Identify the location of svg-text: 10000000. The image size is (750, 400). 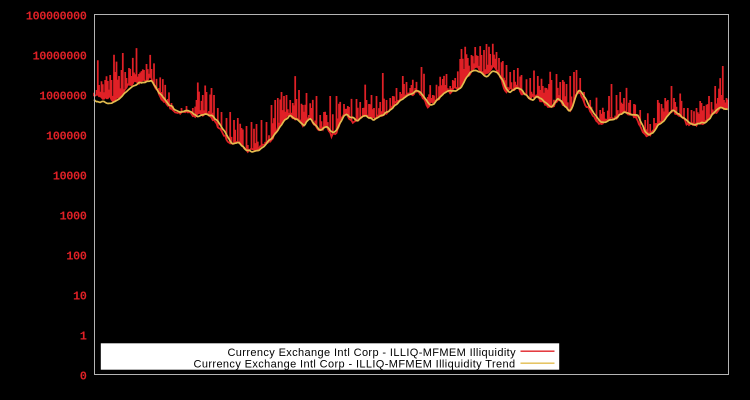
(59, 56).